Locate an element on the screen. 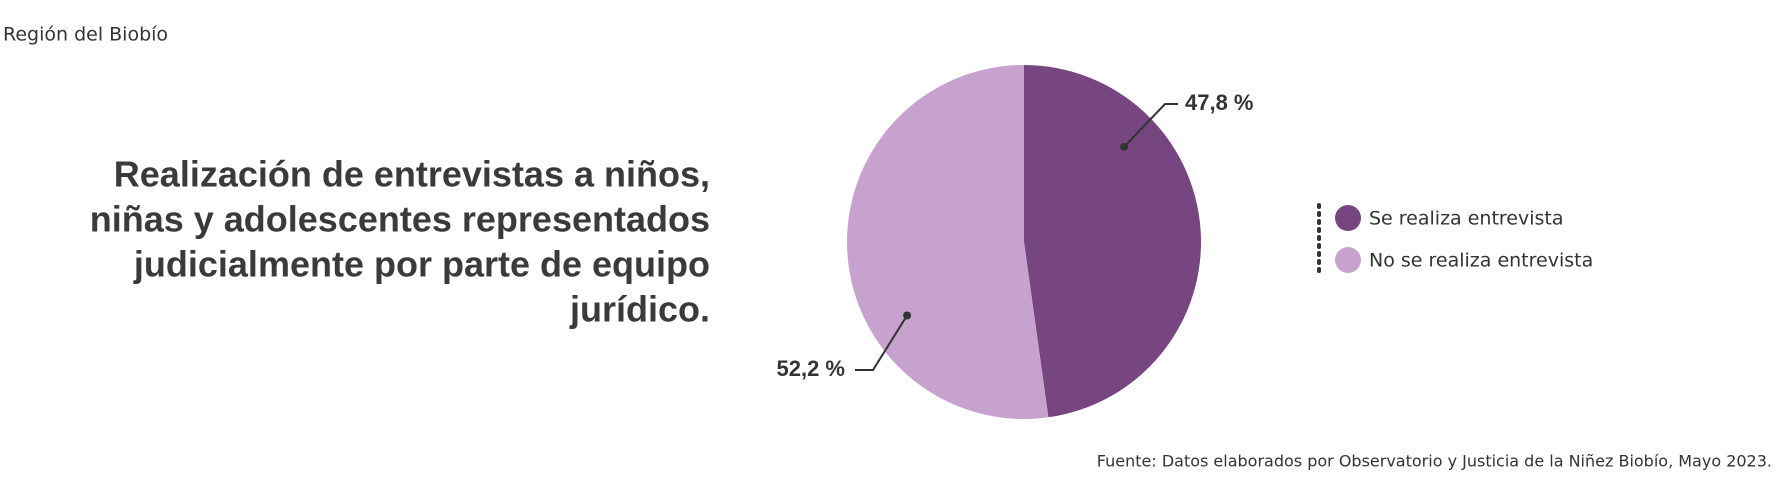 This screenshot has width=1791, height=477. chart-title: jurídico. is located at coordinates (639, 309).